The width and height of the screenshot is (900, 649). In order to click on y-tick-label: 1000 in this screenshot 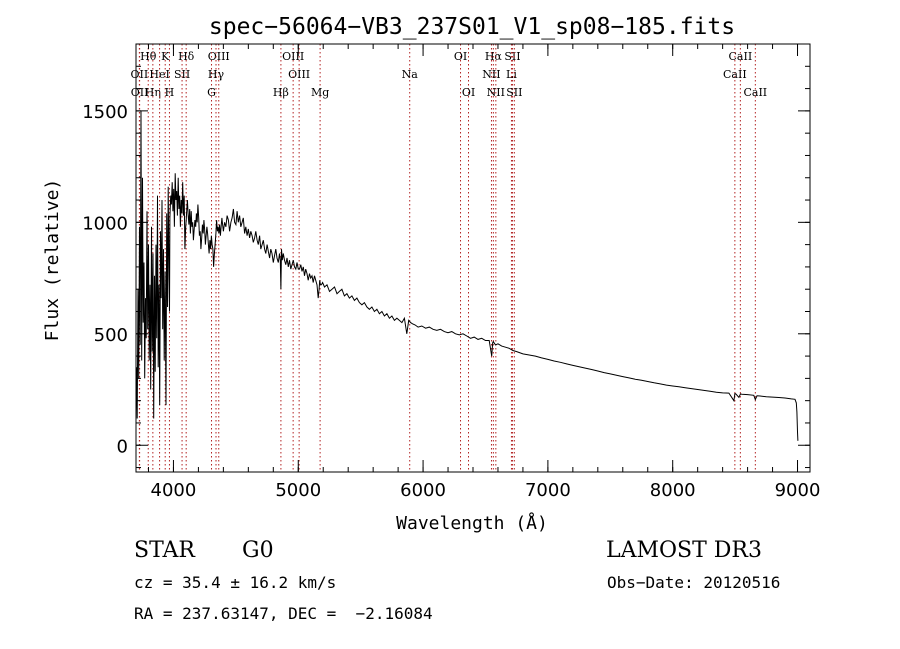, I will do `click(105, 223)`.